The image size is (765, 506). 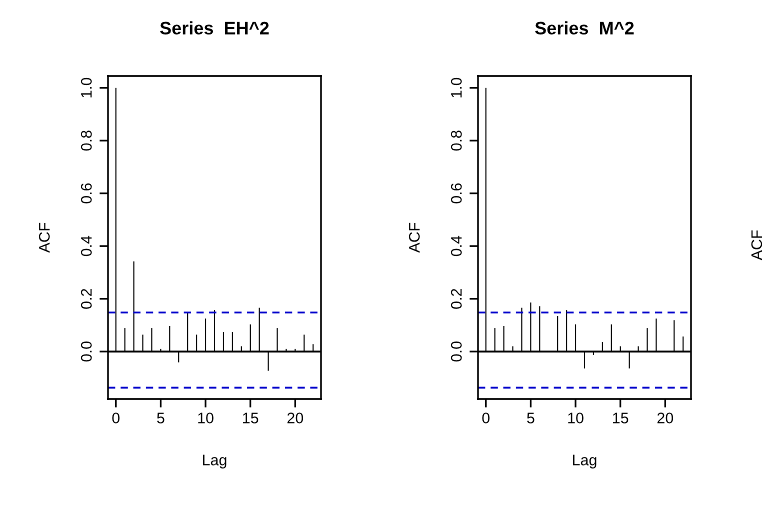 I want to click on text: ACF, so click(x=756, y=245).